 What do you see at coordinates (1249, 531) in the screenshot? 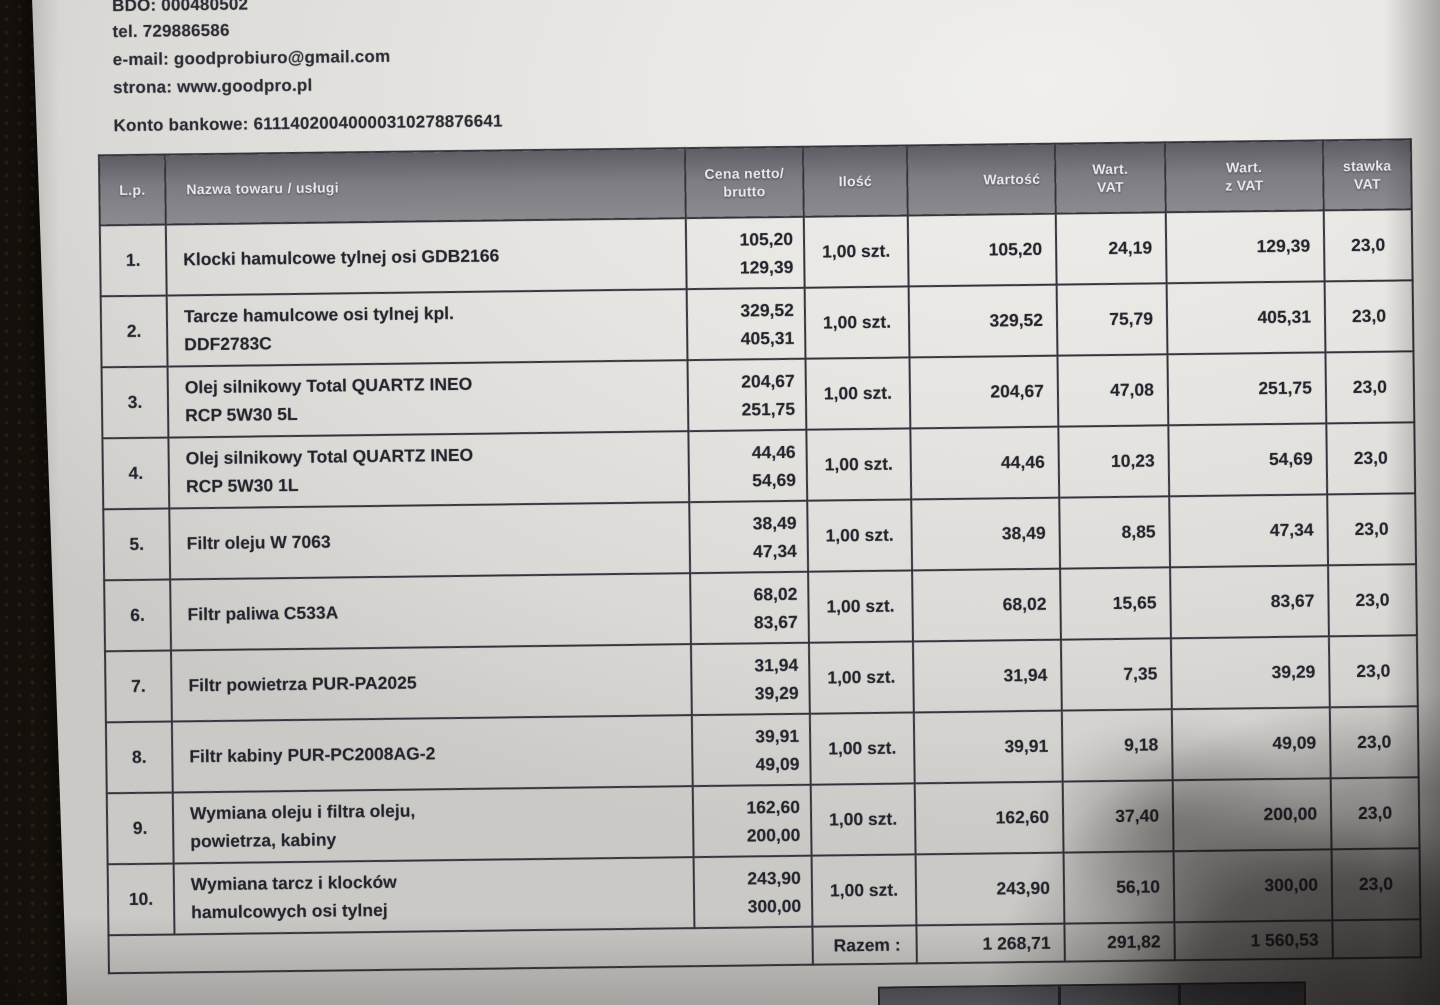
I see `item-gross-value: 47,34` at bounding box center [1249, 531].